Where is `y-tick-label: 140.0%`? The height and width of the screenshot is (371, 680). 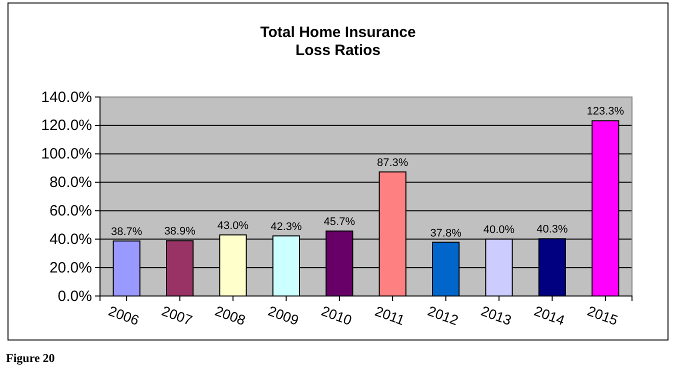
y-tick-label: 140.0% is located at coordinates (66, 97).